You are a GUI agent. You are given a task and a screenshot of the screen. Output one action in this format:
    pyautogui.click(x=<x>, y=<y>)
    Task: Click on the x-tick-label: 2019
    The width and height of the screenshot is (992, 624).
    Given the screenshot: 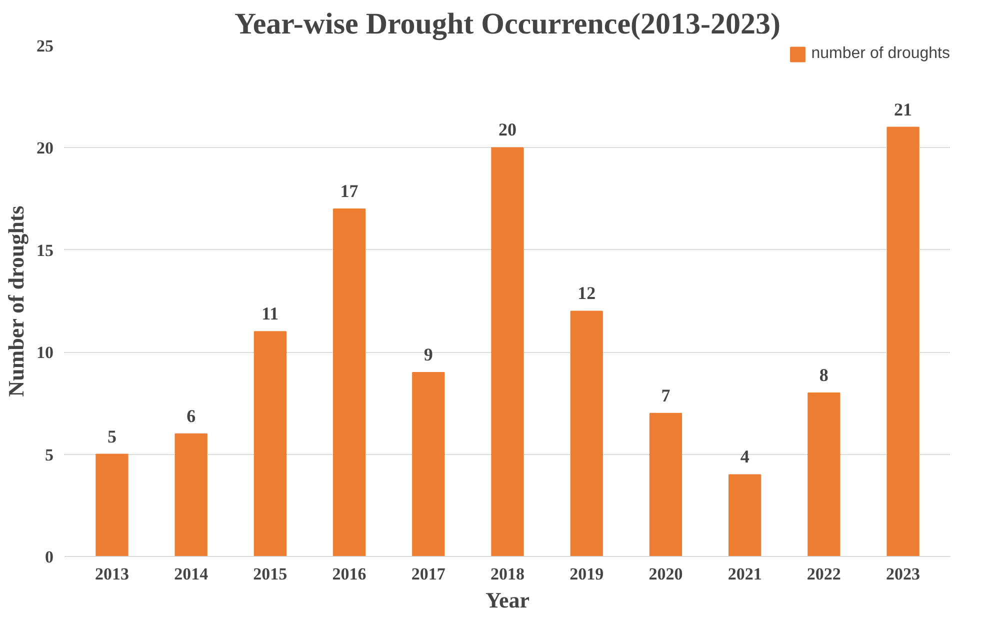 What is the action you would take?
    pyautogui.click(x=587, y=574)
    